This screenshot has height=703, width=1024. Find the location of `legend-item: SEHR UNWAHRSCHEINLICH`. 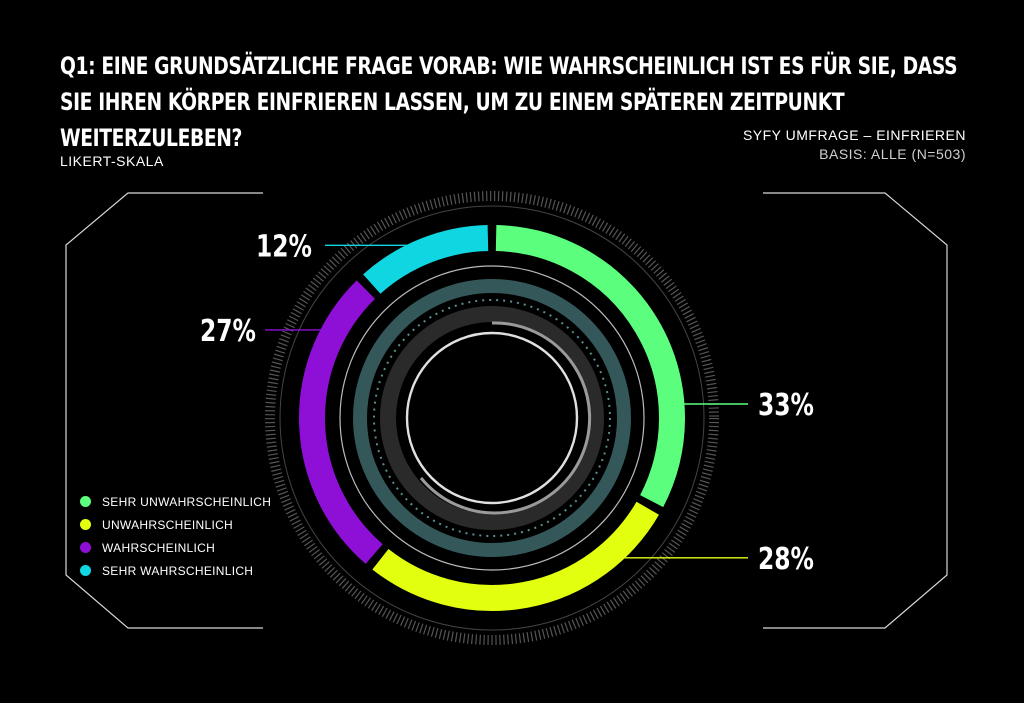

legend-item: SEHR UNWAHRSCHEINLICH is located at coordinates (175, 501).